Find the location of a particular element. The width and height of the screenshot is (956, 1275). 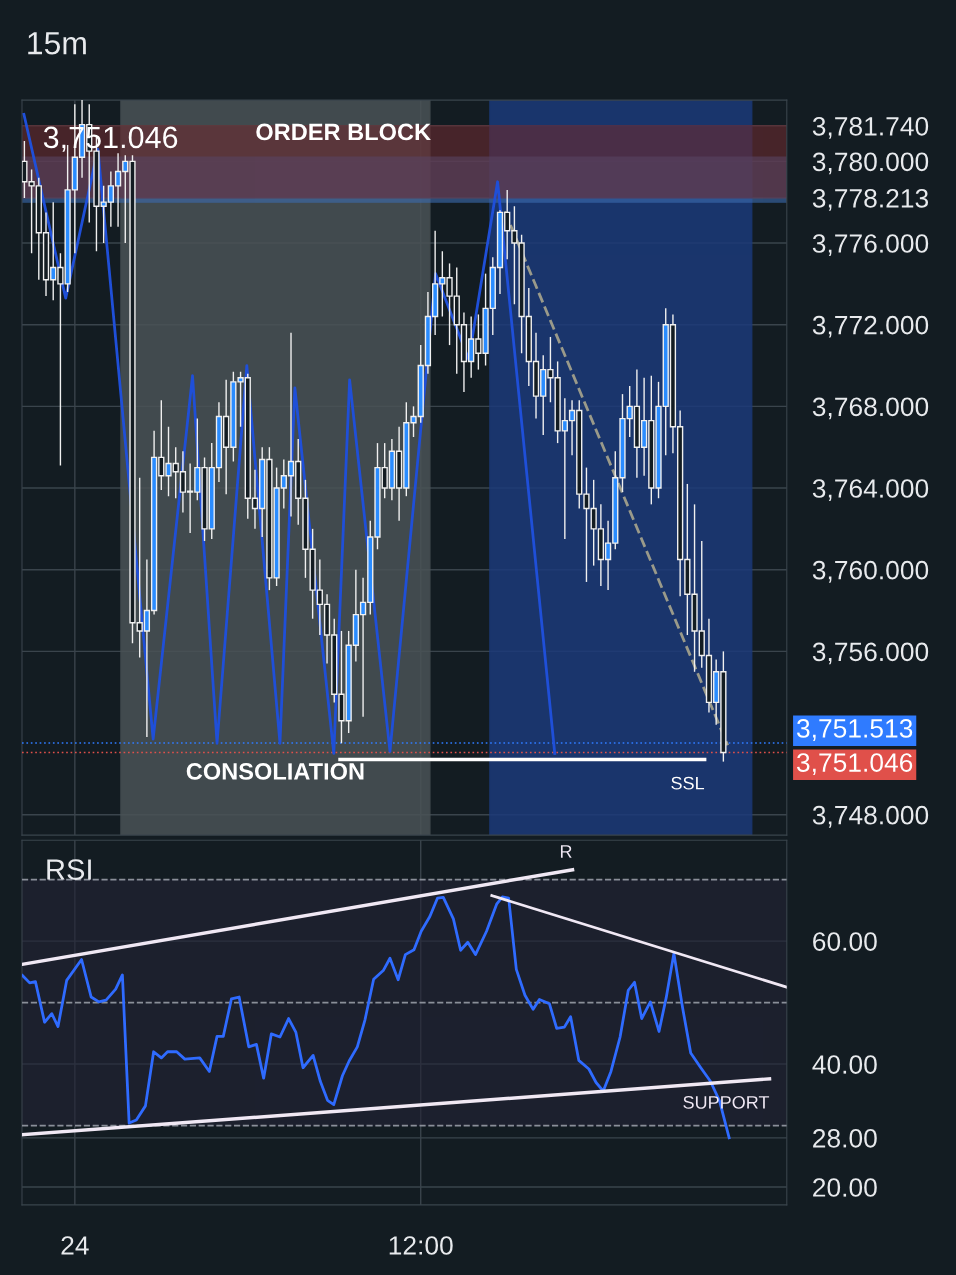

series-label: SSL is located at coordinates (688, 783).